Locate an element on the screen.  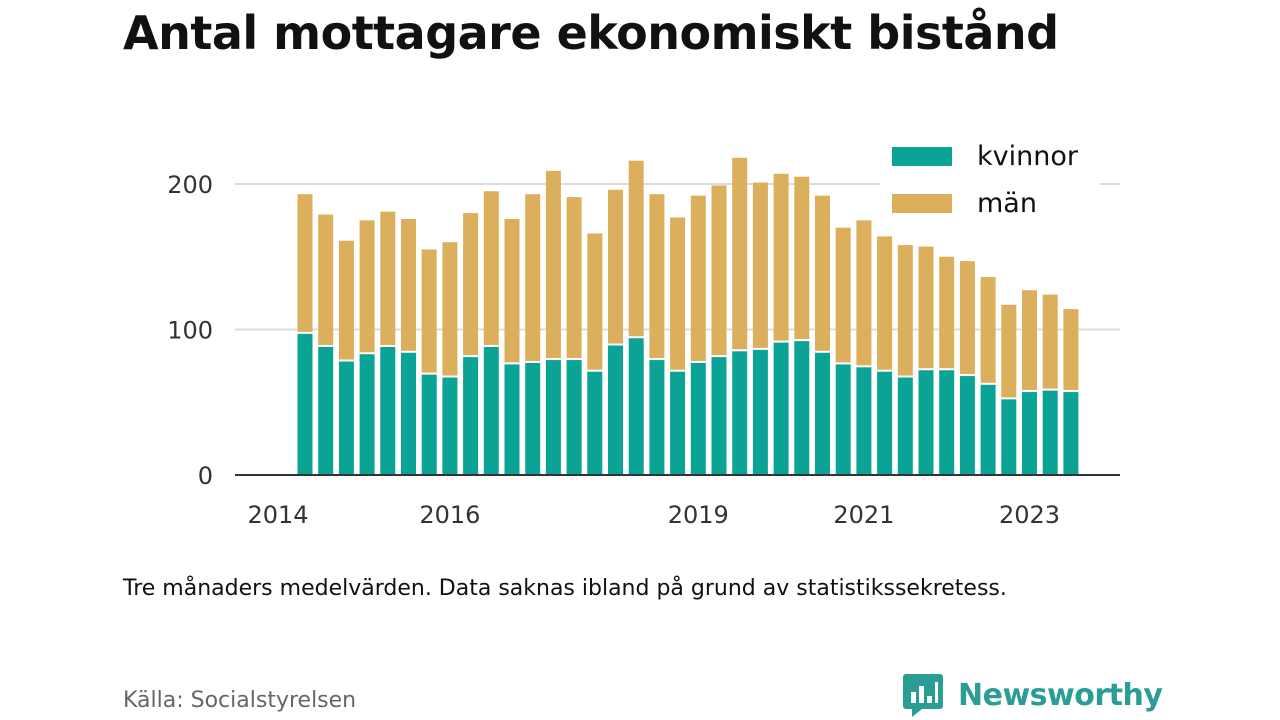
x-tick-label: 2019 is located at coordinates (698, 515).